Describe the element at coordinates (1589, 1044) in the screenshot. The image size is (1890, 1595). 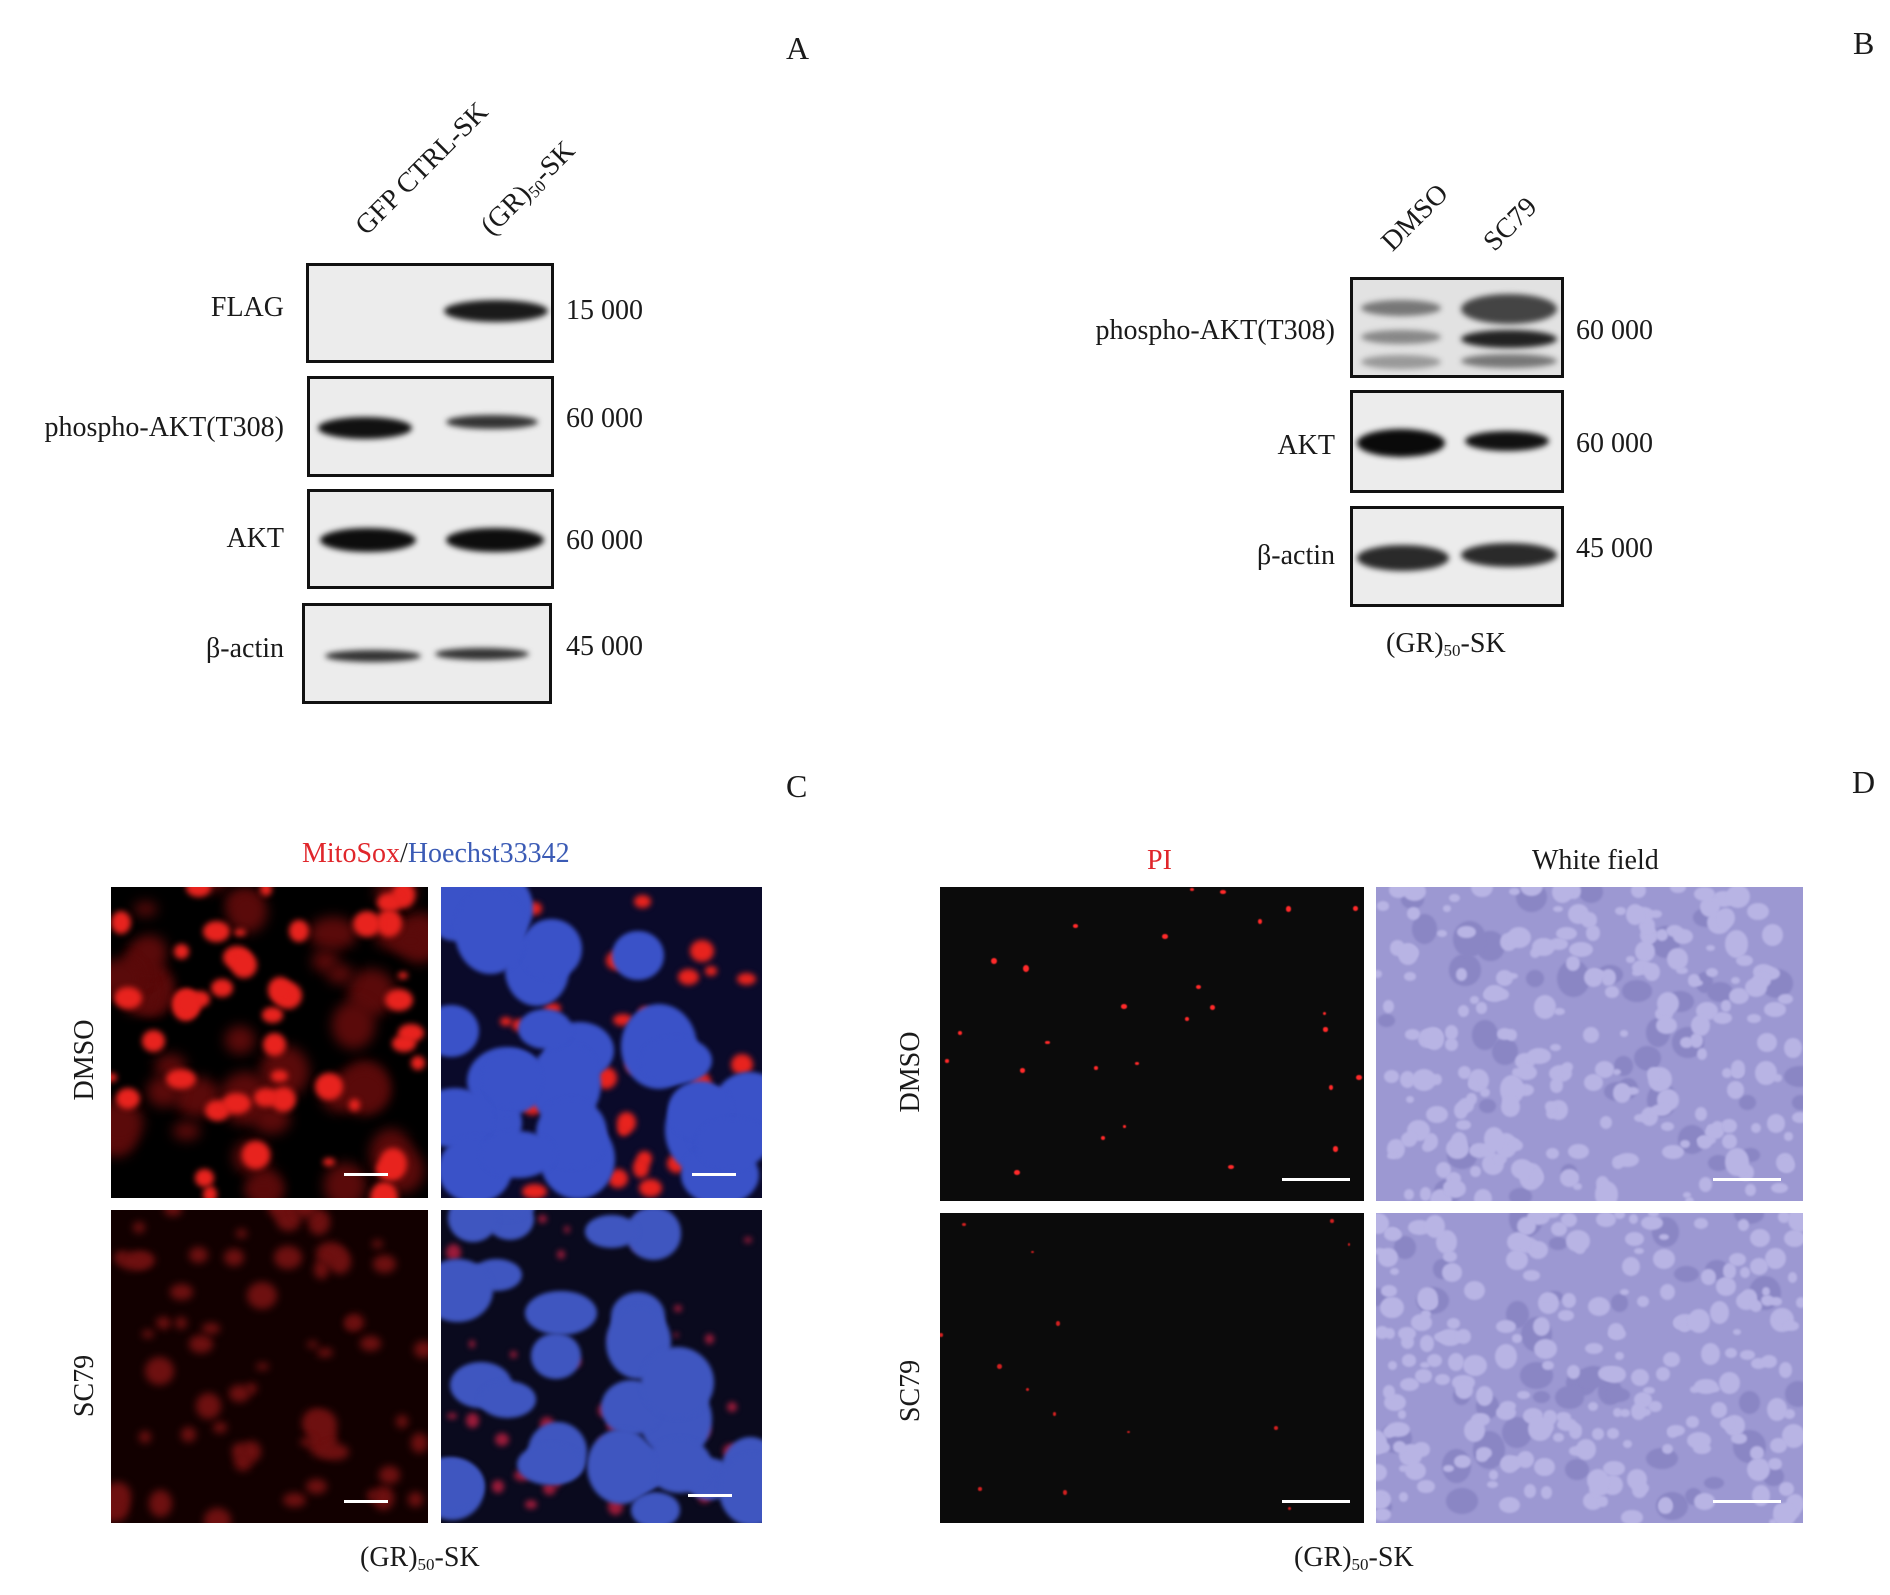
I see `image-white-field-dmso` at that location.